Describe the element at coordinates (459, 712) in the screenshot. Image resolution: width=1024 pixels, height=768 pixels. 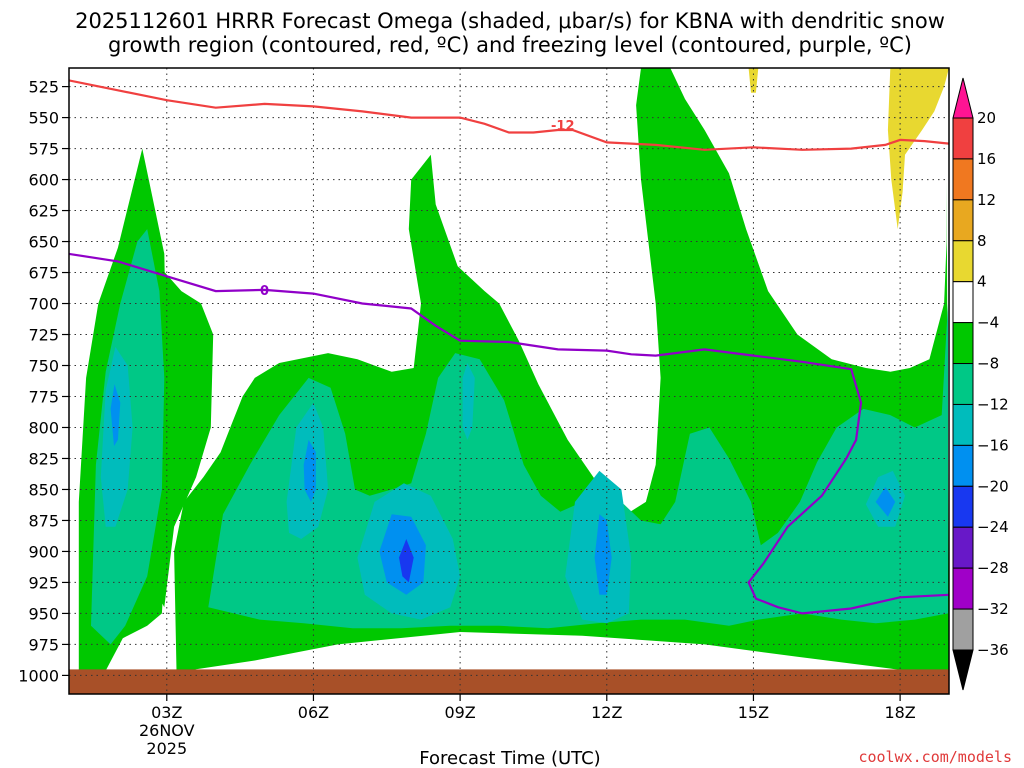
I see `x-tick-label: 09Z` at that location.